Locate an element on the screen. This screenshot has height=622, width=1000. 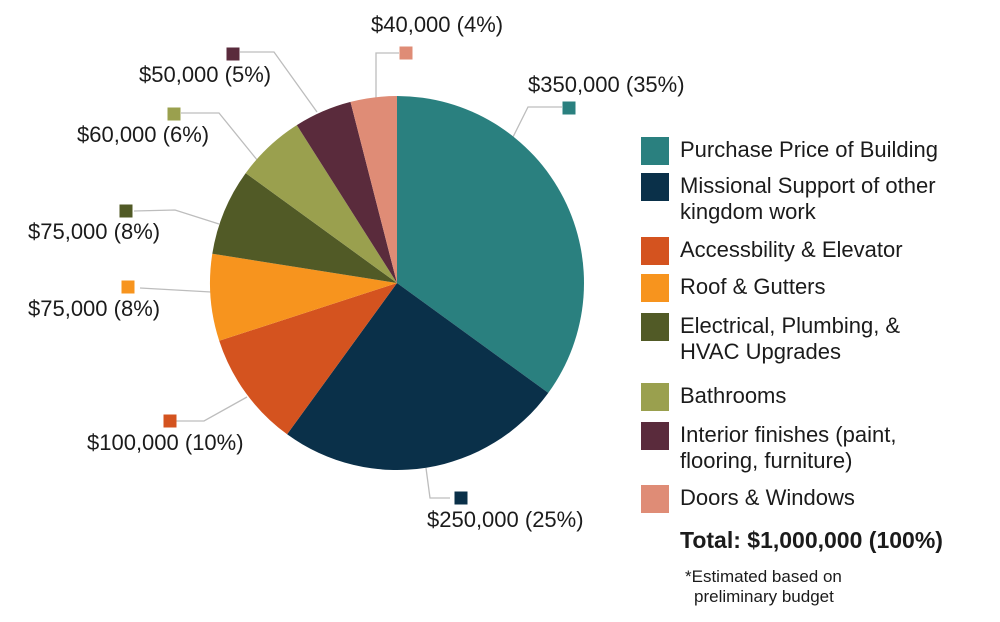
legend-swatch-doors-windows is located at coordinates (655, 499).